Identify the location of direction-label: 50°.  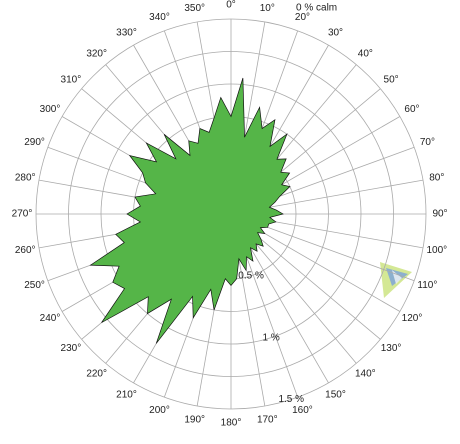
(391, 79).